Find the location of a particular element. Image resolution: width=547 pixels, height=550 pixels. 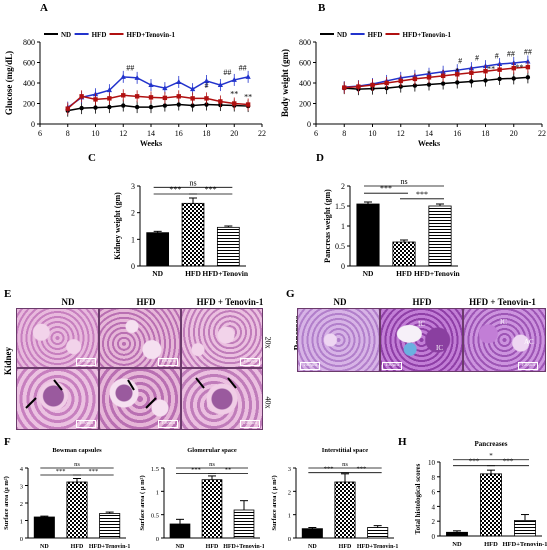

significance-label: * is located at coordinates (491, 456).